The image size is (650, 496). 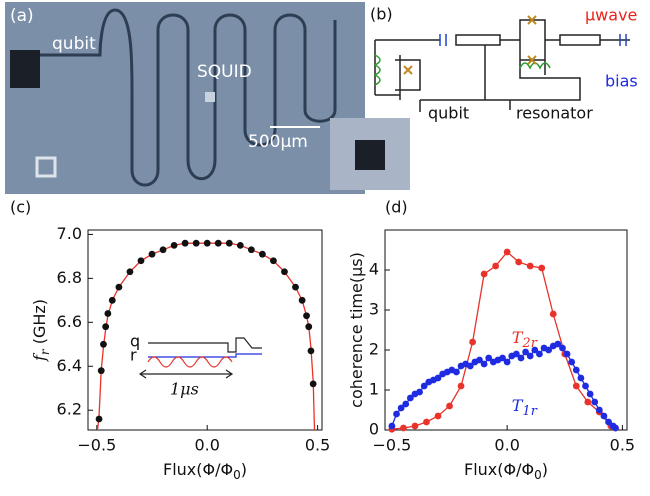 What do you see at coordinates (506, 471) in the screenshot?
I see `x-axis-label: Flux(Φ/Φ0)` at bounding box center [506, 471].